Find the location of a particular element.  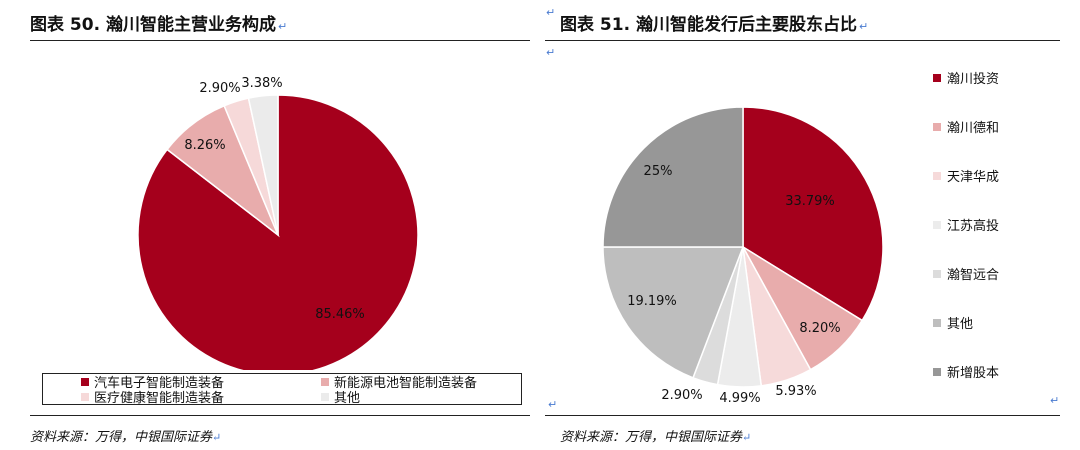

legend-item-3: 江苏高投 is located at coordinates (966, 224).